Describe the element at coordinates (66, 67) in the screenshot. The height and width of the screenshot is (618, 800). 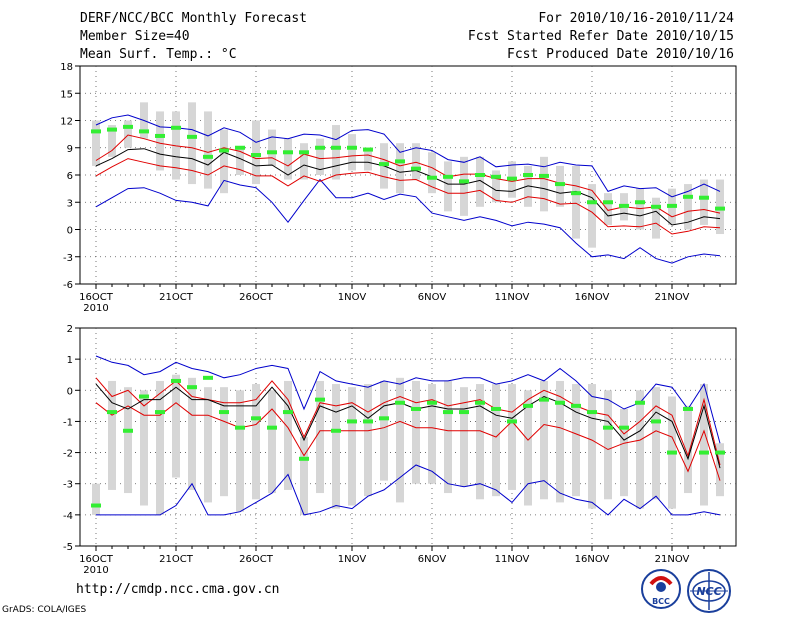
I see `y-tick-label: 18` at that location.